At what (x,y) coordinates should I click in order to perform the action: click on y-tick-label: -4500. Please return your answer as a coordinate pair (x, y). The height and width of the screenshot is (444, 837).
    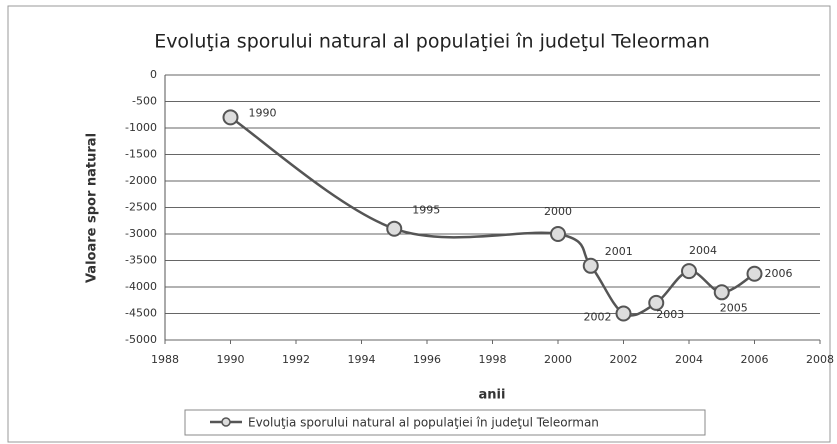
    Looking at the image, I should click on (141, 313).